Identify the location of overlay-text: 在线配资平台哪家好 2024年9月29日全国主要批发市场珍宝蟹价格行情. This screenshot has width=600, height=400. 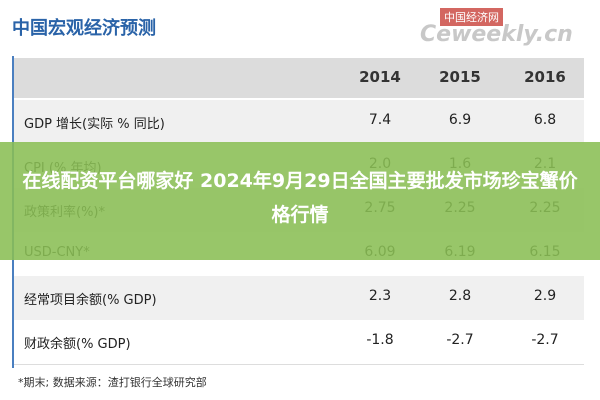
(300, 198).